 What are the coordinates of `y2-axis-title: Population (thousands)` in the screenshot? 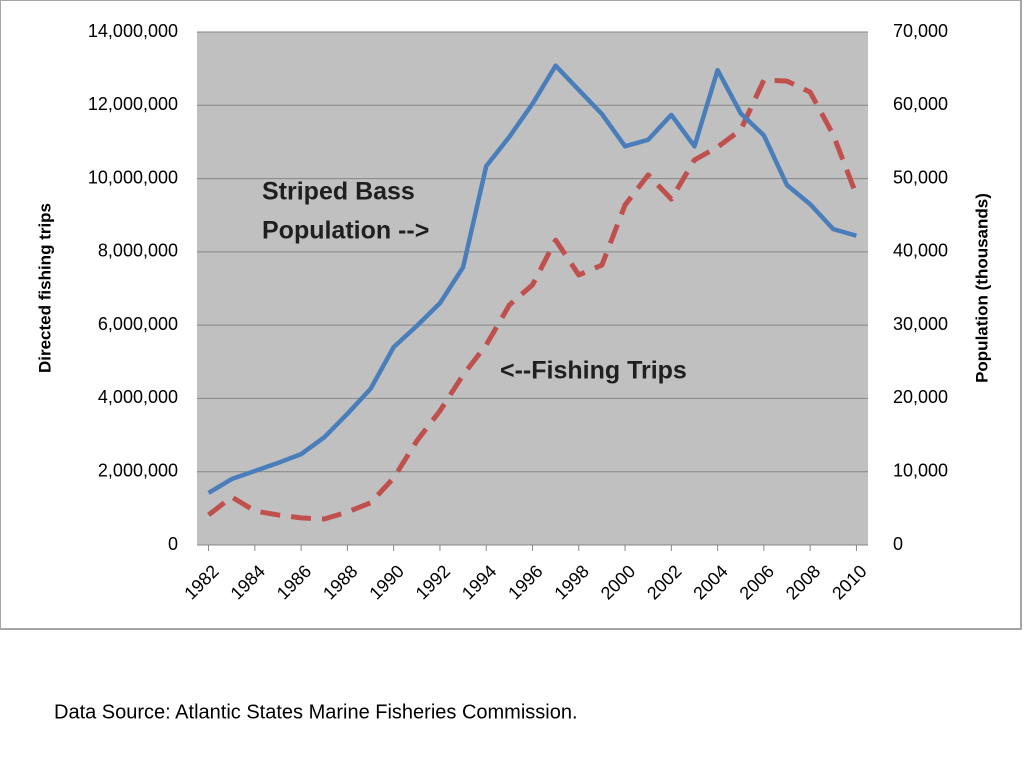 It's located at (981, 288).